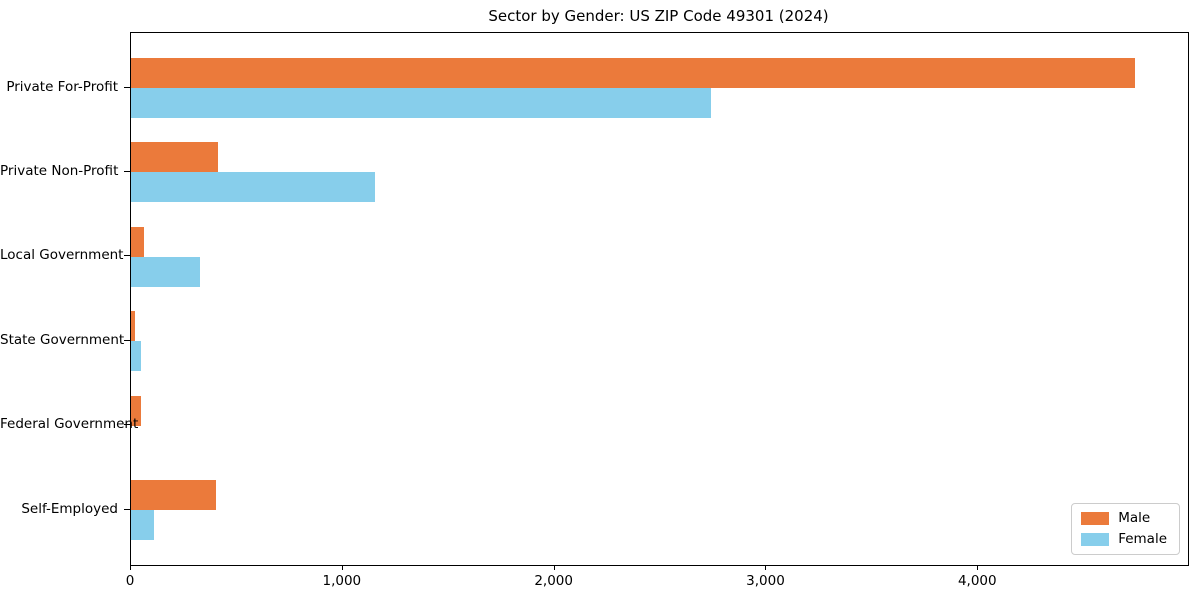 This screenshot has height=600, width=1200. I want to click on y-tick-label-private-for-profit: Private For-Profit, so click(62, 86).